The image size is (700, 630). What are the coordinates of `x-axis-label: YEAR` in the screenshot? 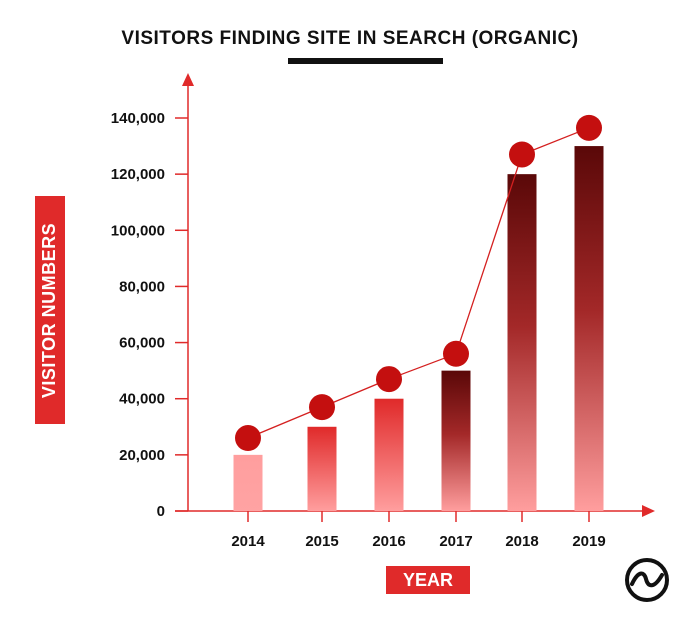 It's located at (428, 580).